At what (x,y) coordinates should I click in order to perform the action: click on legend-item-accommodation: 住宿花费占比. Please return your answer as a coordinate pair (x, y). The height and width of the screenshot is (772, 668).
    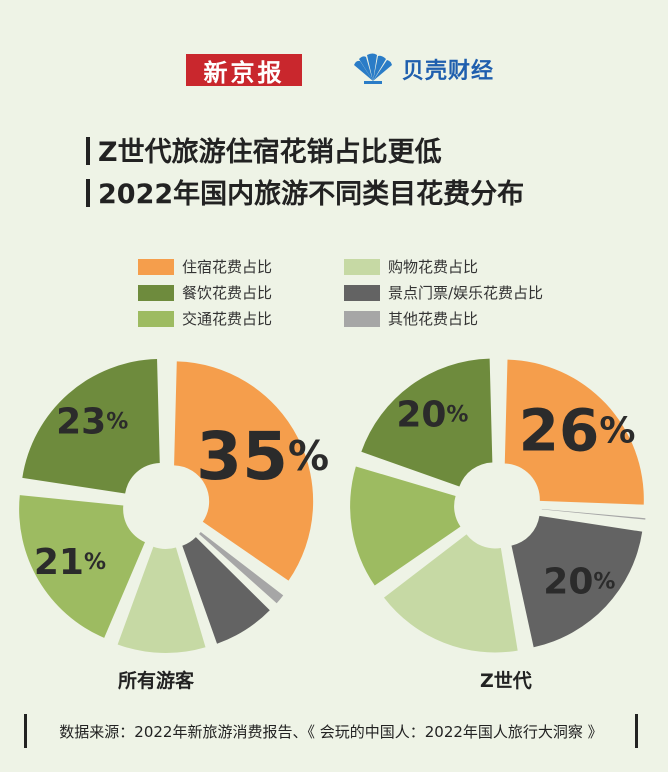
    Looking at the image, I should click on (205, 266).